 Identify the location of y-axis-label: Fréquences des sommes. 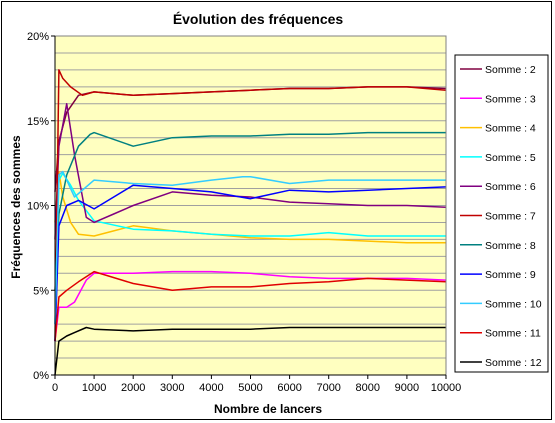
(16, 207).